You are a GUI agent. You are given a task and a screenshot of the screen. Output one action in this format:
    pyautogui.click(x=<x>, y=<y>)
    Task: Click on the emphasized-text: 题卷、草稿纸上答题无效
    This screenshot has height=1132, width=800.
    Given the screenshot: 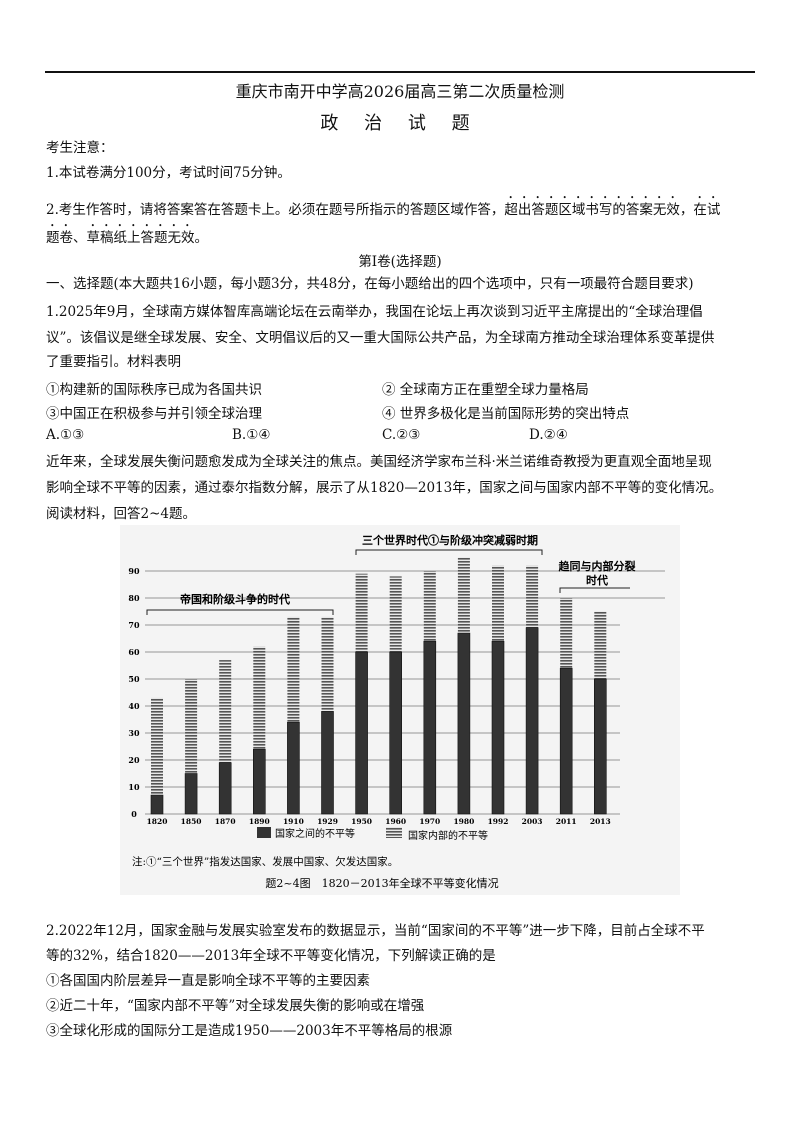 What is the action you would take?
    pyautogui.click(x=120, y=238)
    